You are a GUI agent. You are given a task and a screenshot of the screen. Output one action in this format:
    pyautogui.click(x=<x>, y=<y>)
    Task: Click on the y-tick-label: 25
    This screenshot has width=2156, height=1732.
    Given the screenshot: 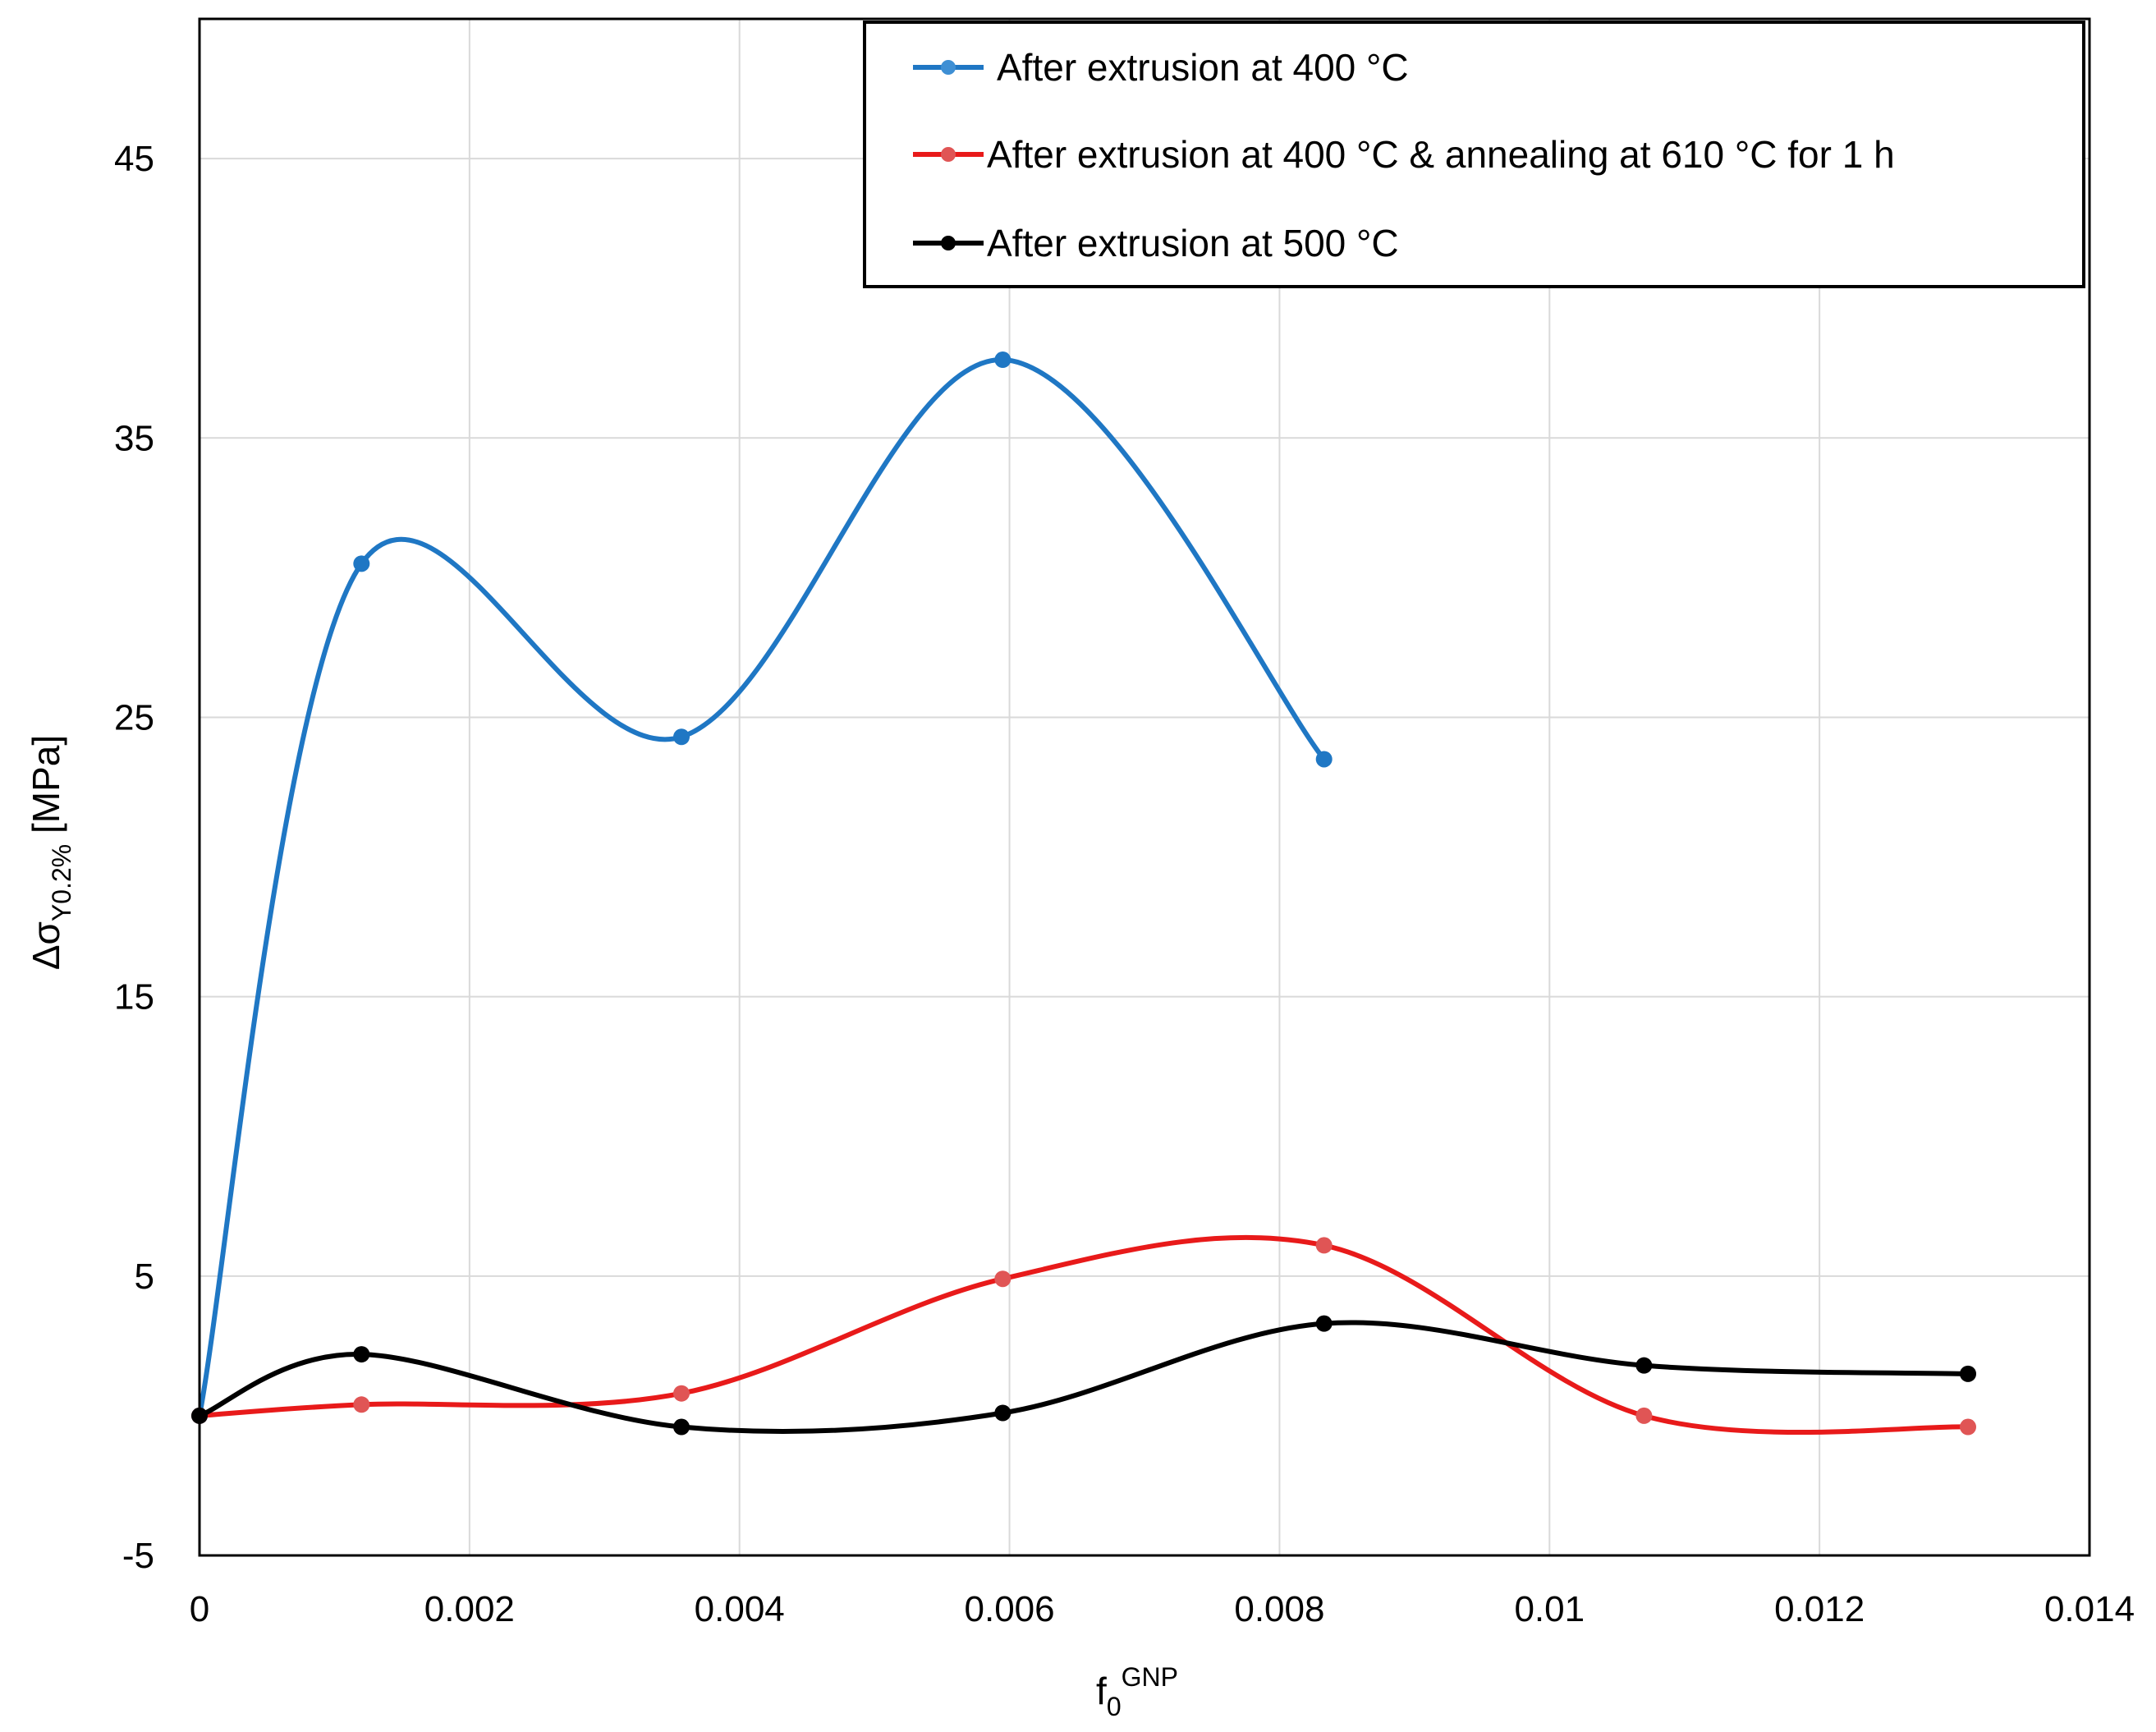 What is the action you would take?
    pyautogui.click(x=134, y=717)
    